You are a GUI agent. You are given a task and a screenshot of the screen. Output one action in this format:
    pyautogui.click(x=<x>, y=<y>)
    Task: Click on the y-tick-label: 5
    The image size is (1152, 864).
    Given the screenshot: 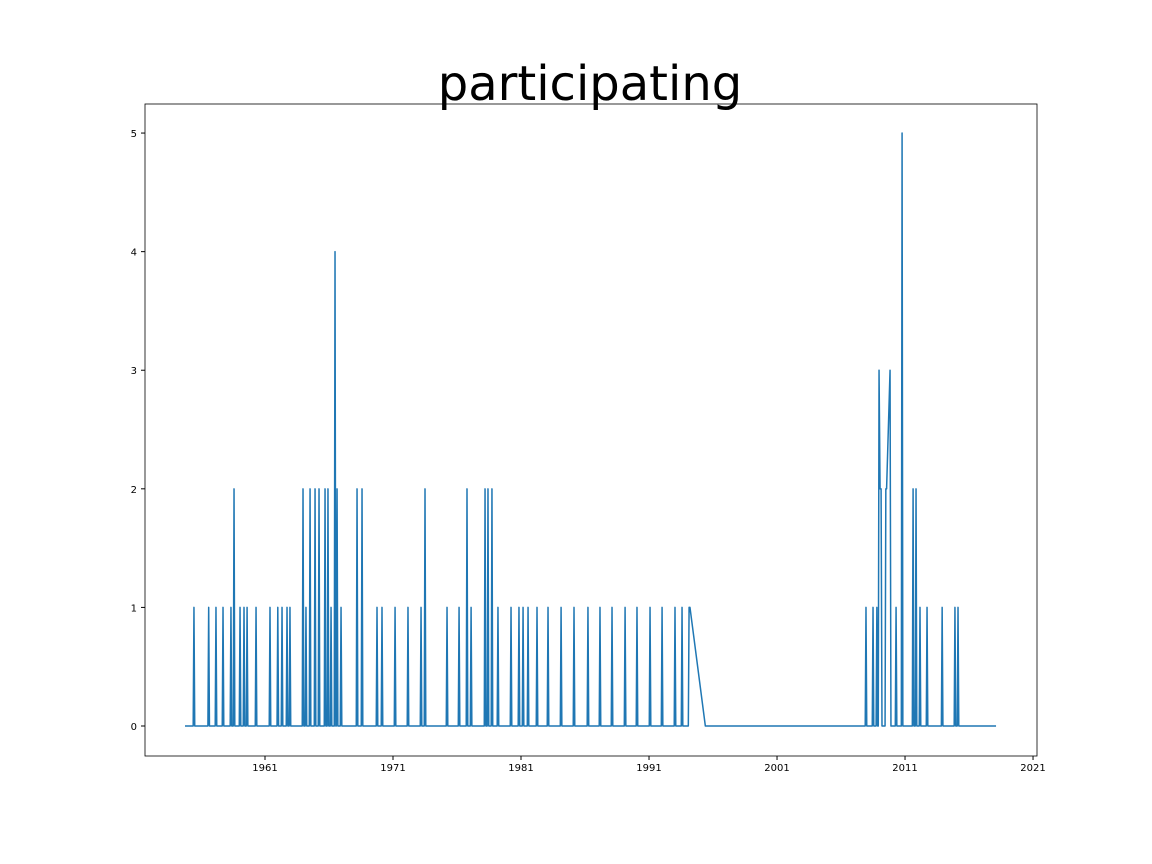 What is the action you would take?
    pyautogui.click(x=134, y=134)
    